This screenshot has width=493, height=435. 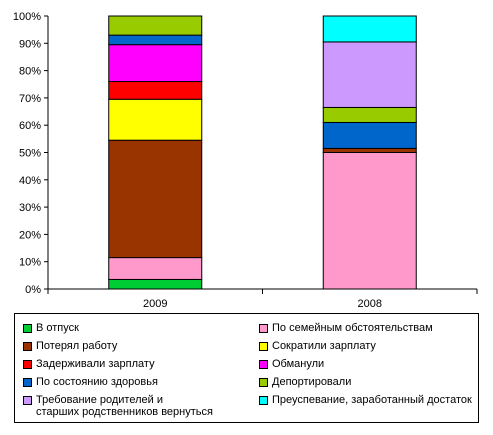 I want to click on legend-label: В отпуск, so click(x=57, y=328).